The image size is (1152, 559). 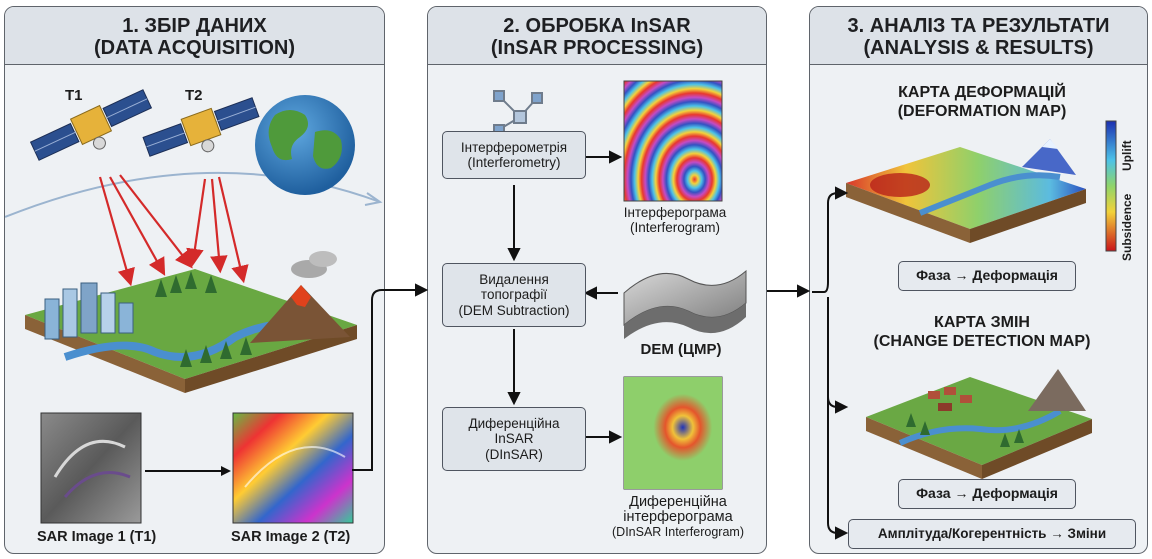 What do you see at coordinates (673, 141) in the screenshot?
I see `interferogram-image` at bounding box center [673, 141].